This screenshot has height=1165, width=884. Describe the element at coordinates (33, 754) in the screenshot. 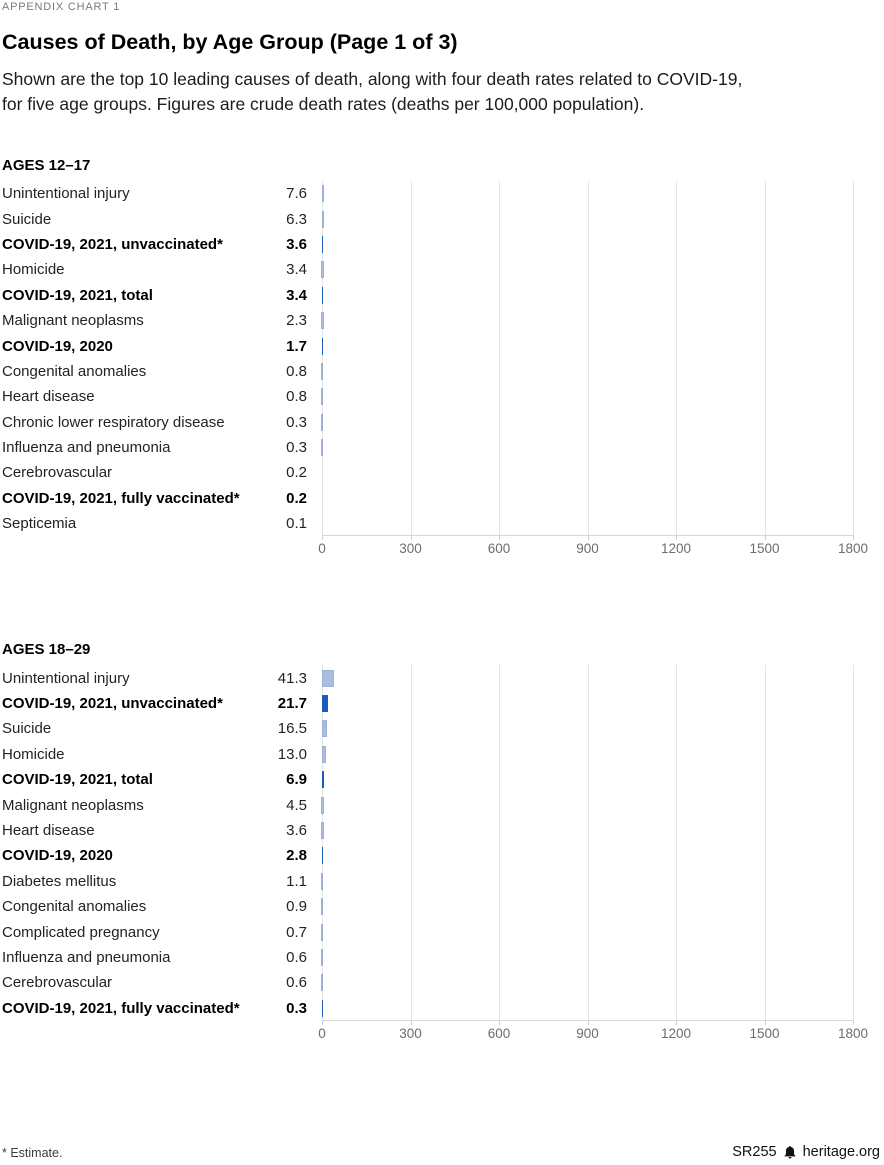

I see `row-label: Homicide` at that location.